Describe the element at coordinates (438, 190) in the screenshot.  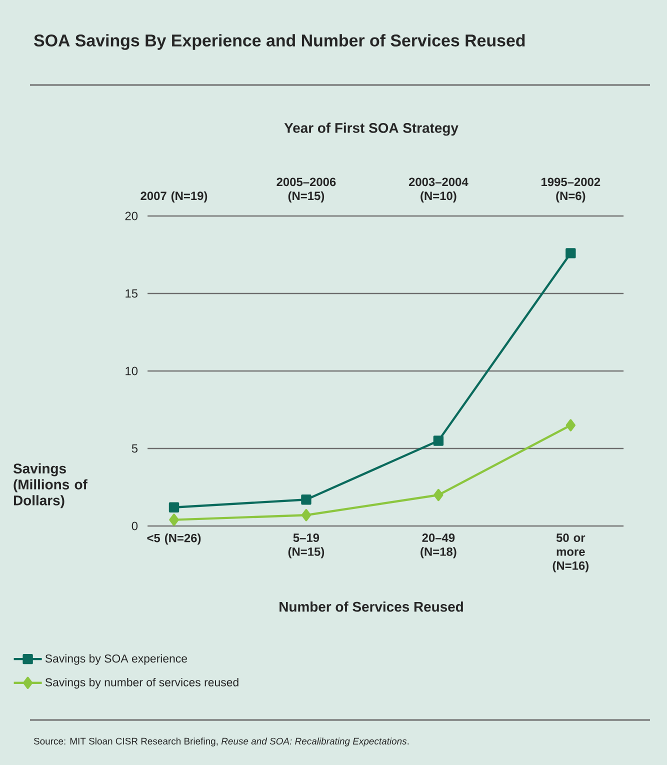
I see `text: 2003–2004 (N=10)` at that location.